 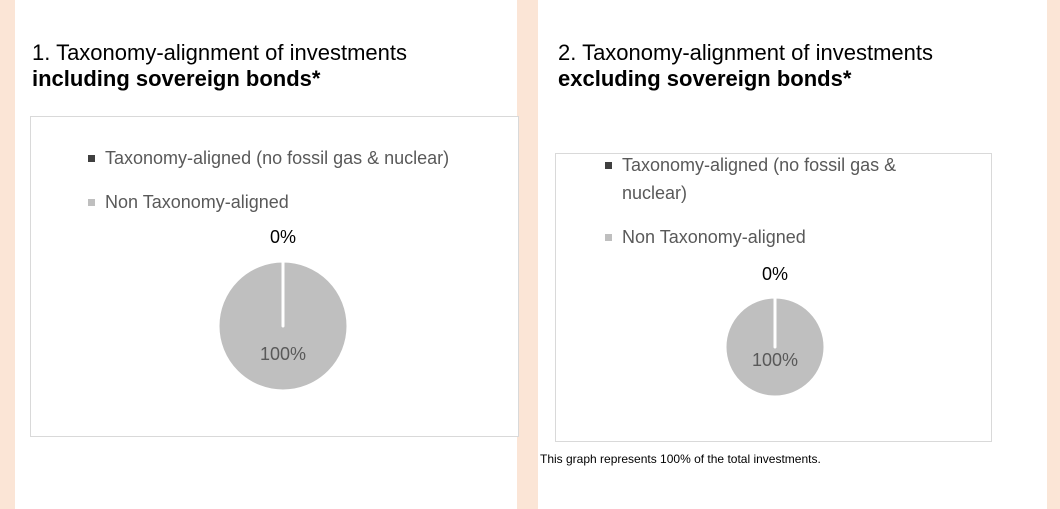 What do you see at coordinates (705, 78) in the screenshot?
I see `title-bold: excluding sovereign bonds*` at bounding box center [705, 78].